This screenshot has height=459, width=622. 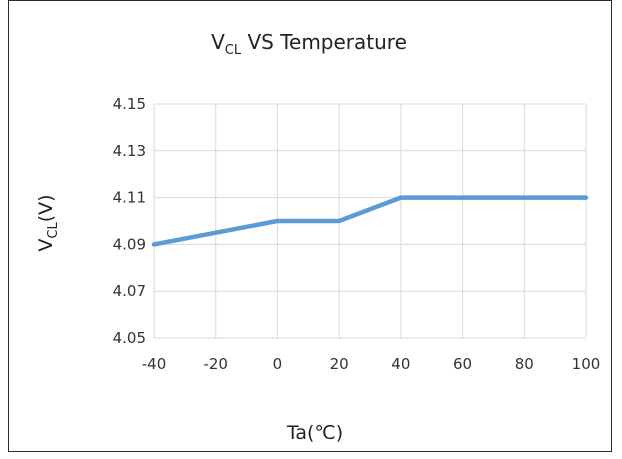 What do you see at coordinates (524, 364) in the screenshot?
I see `x-tick-label: 80` at bounding box center [524, 364].